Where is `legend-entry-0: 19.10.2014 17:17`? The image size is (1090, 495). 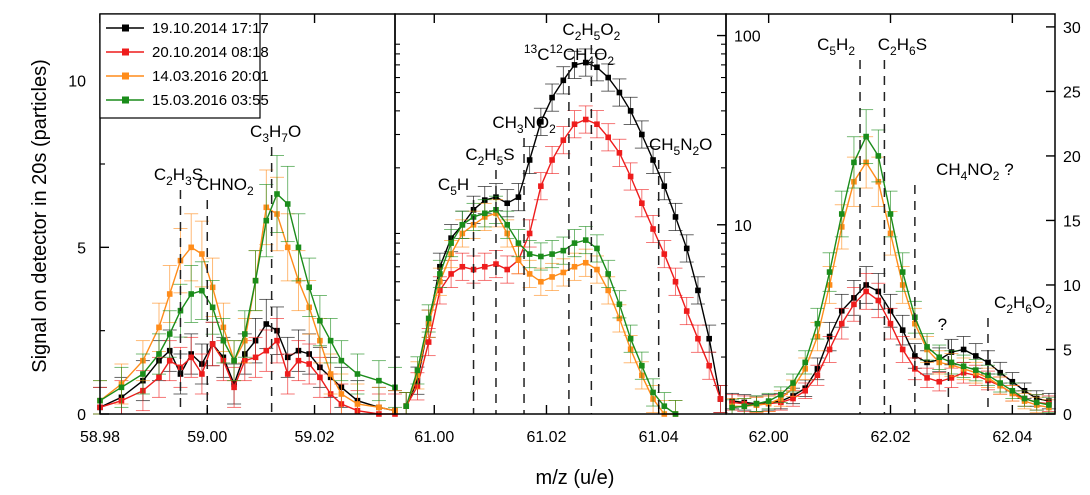 legend-entry-0: 19.10.2014 17:17 is located at coordinates (187, 28).